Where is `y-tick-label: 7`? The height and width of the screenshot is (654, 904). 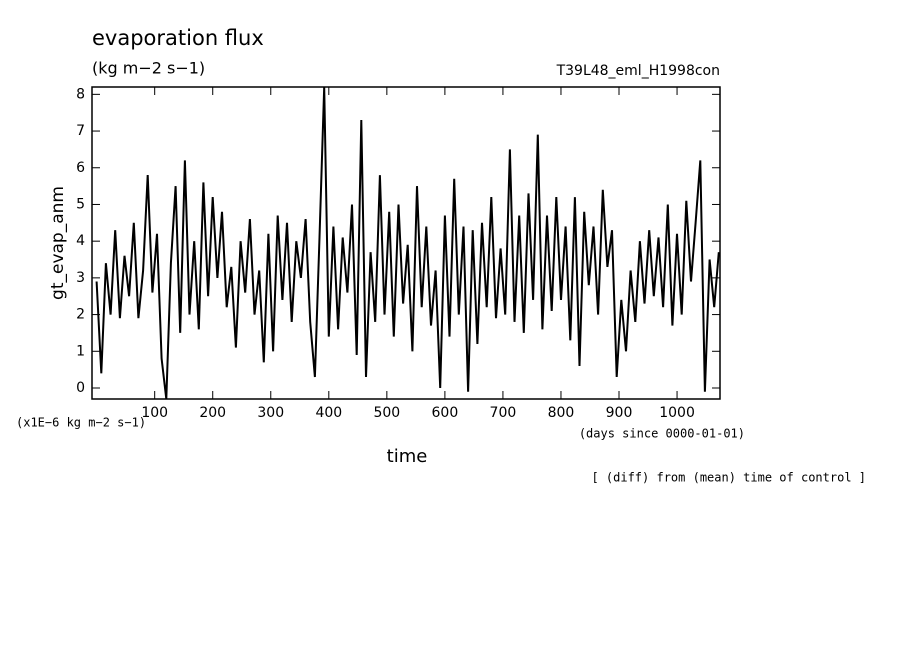 y-tick-label: 7 is located at coordinates (80, 131).